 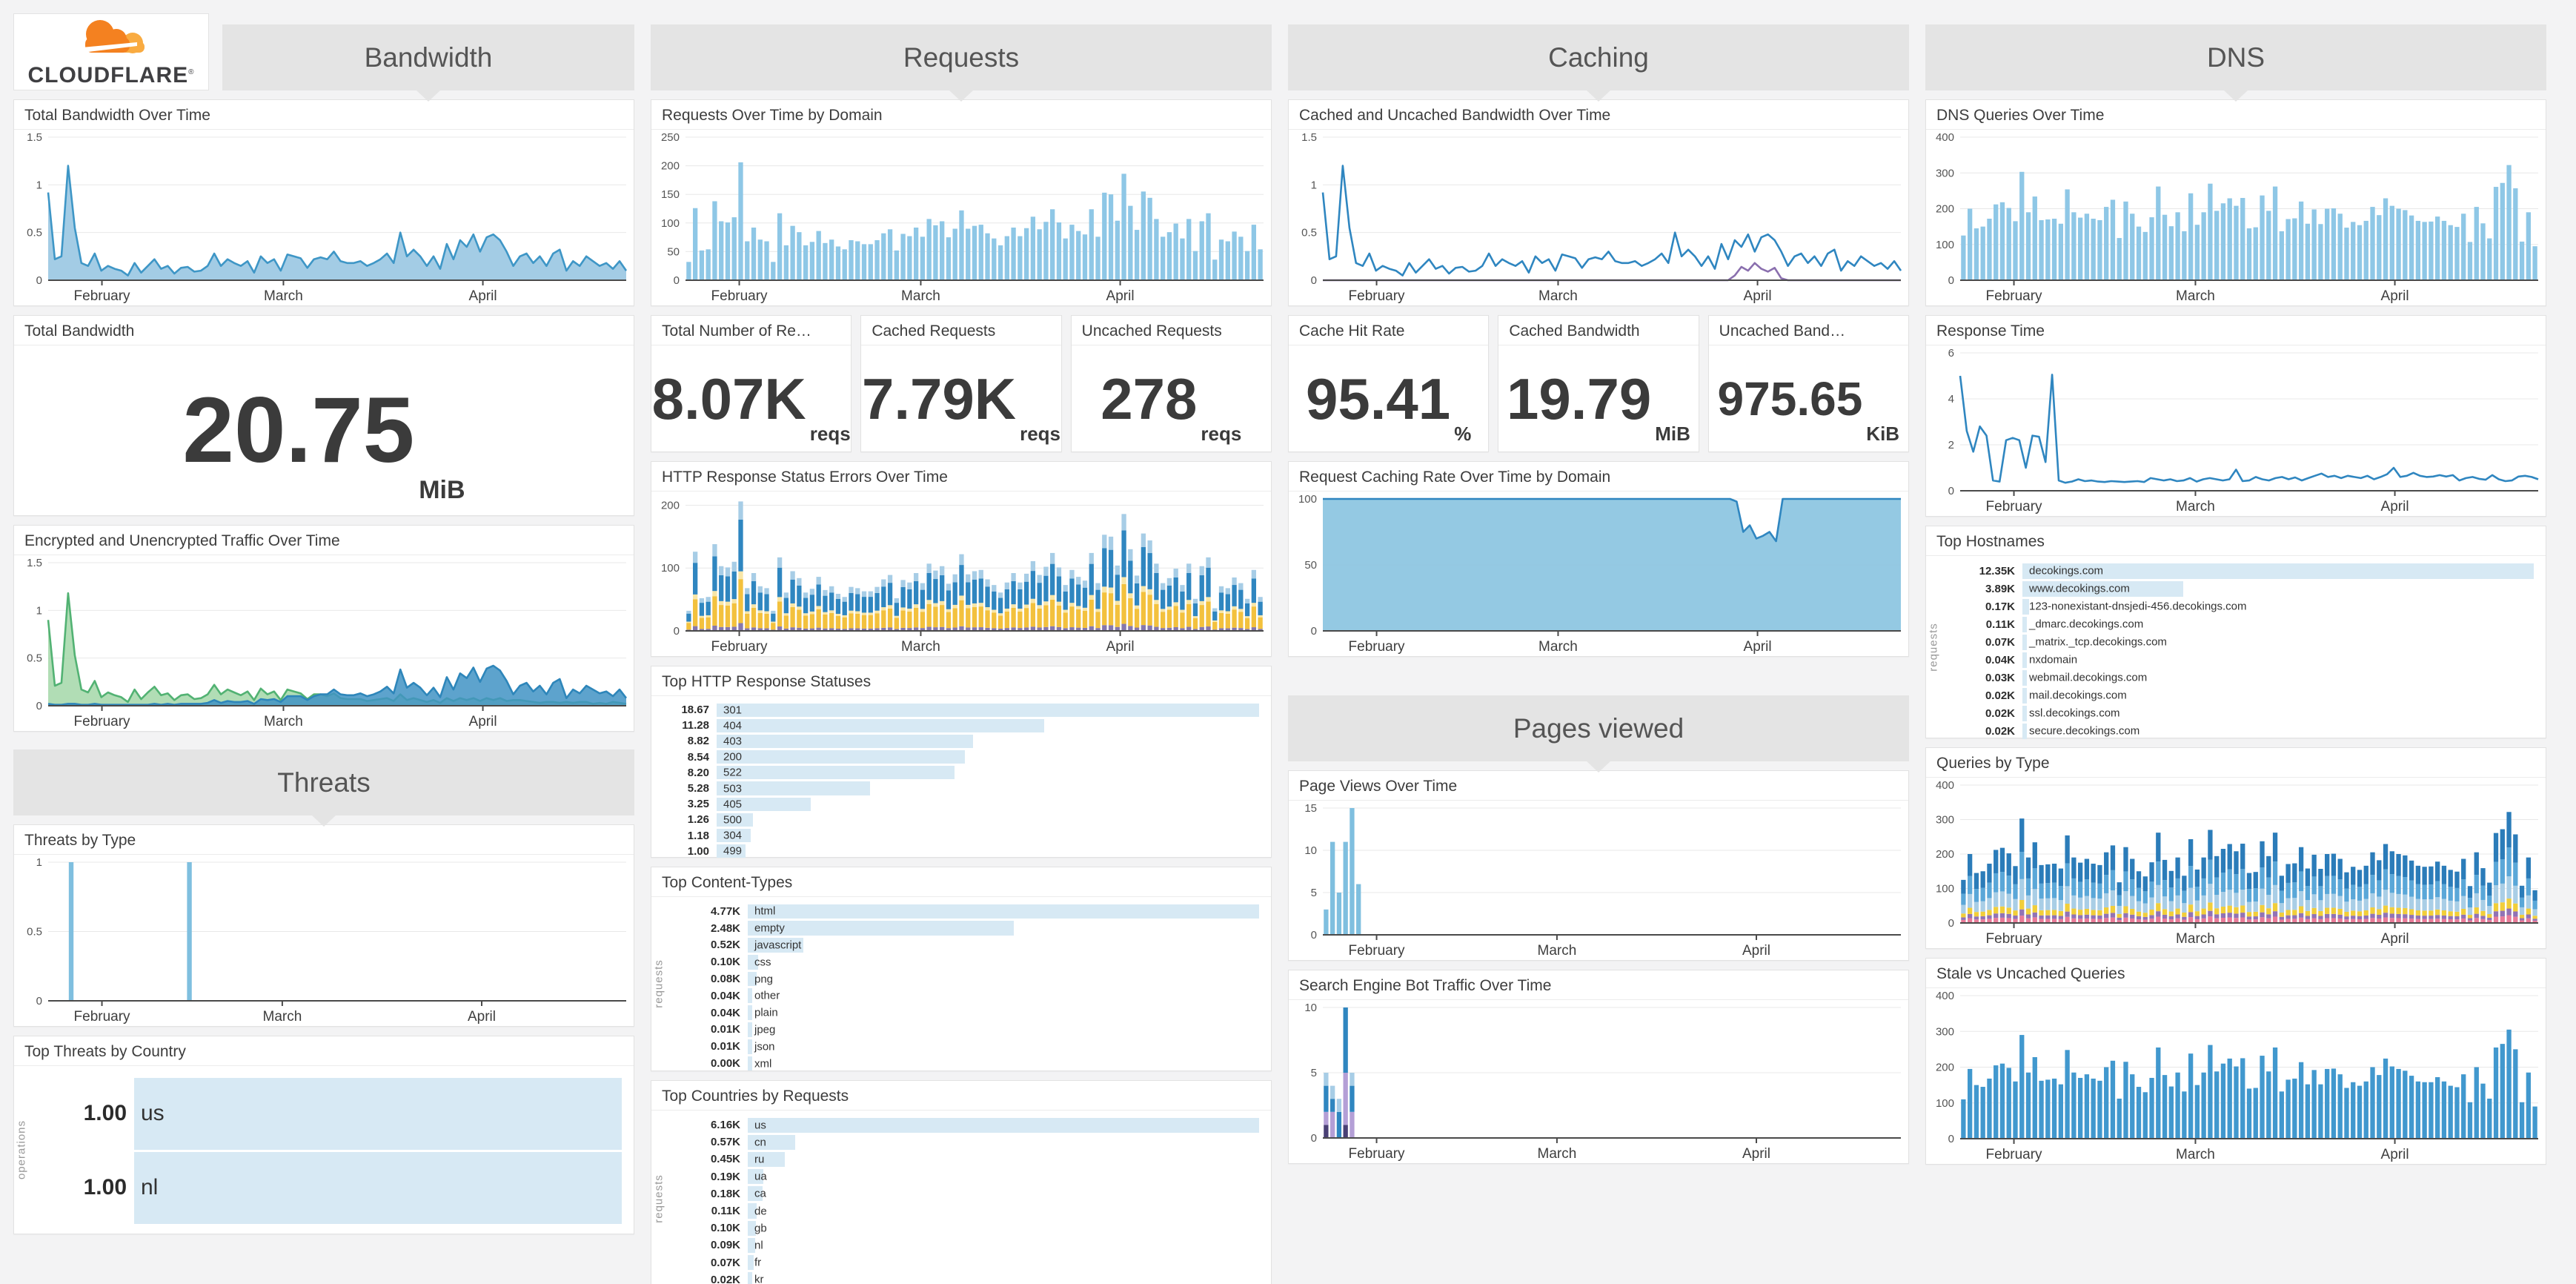 I want to click on total-bandwidth-over-time-chart: 0 0.5 1 1.5 February March April, so click(x=324, y=218).